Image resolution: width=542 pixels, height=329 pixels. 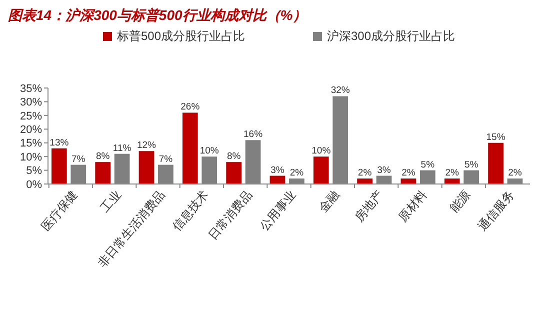 I want to click on y-tick-label: 15%, so click(x=31, y=144).